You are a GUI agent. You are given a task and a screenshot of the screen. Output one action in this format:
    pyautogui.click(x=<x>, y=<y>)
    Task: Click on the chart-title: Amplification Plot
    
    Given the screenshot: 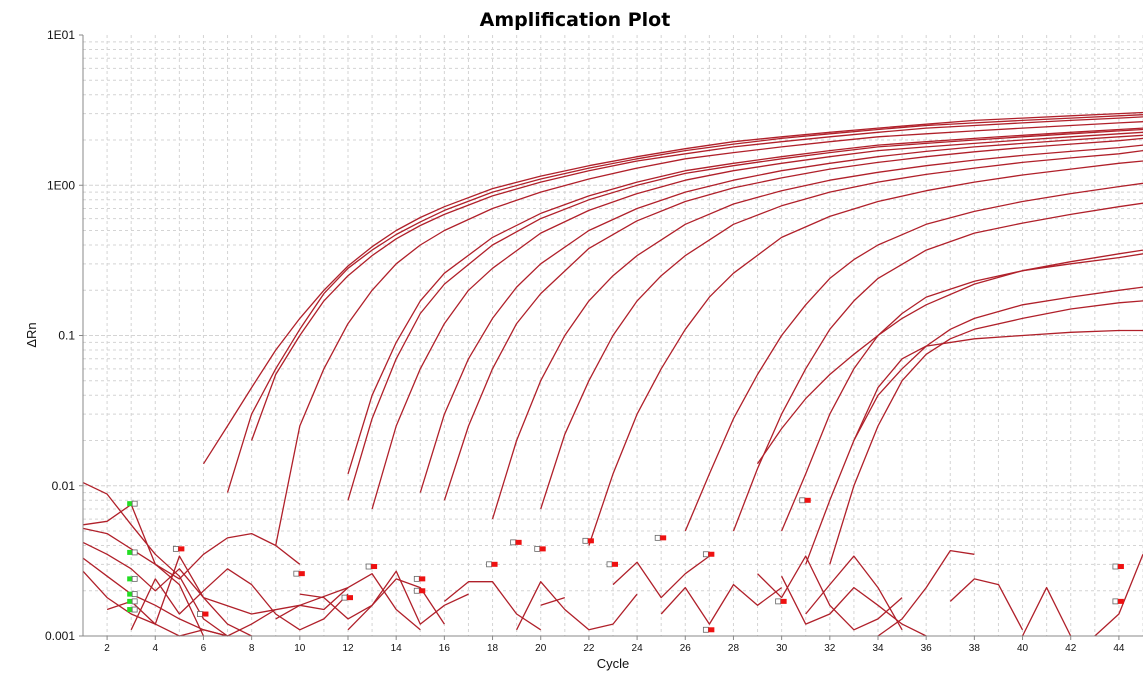 What is the action you would take?
    pyautogui.click(x=575, y=20)
    